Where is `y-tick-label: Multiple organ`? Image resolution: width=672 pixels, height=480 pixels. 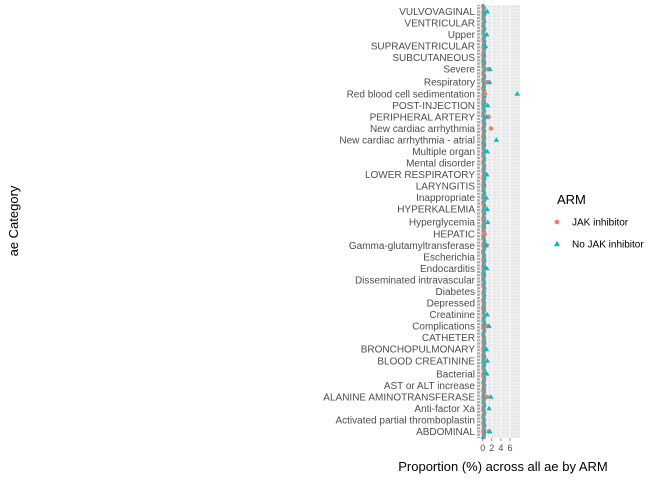 y-tick-label: Multiple organ is located at coordinates (443, 152).